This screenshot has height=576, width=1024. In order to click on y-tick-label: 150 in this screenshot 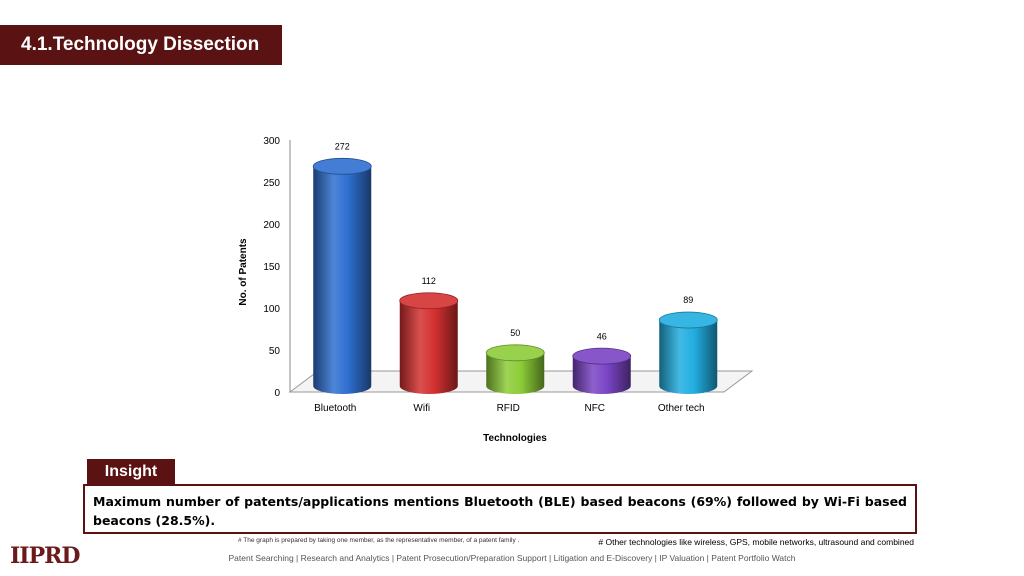, I will do `click(271, 267)`.